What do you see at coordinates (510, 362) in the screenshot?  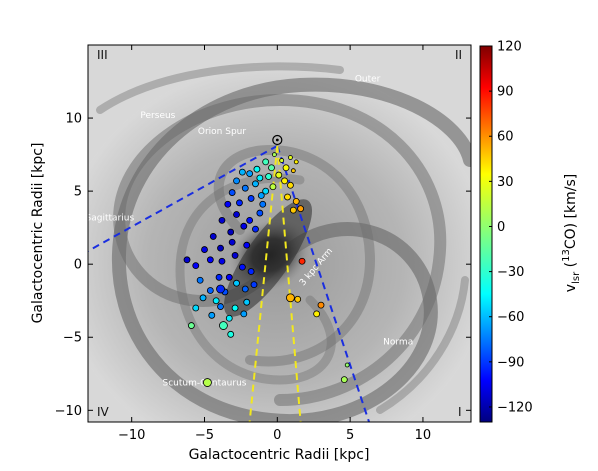 I see `colorbar-tick-label: −90` at bounding box center [510, 362].